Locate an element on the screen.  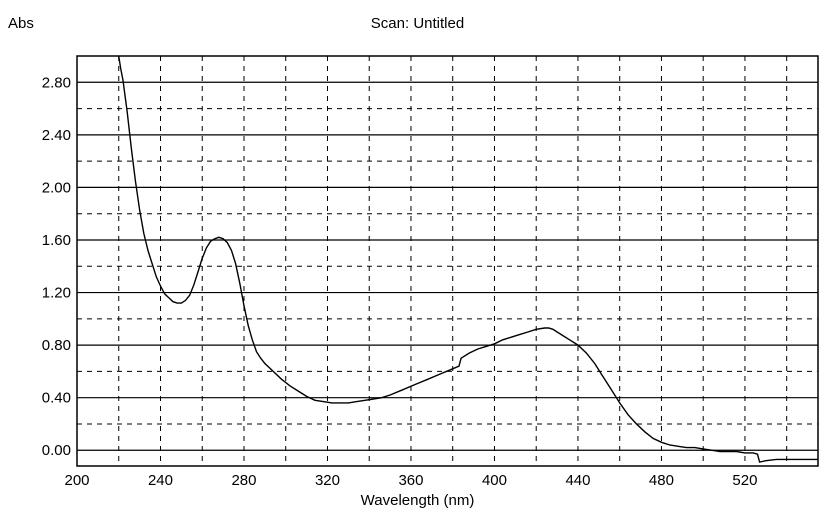
y-tick-label: 1.20 is located at coordinates (56, 293).